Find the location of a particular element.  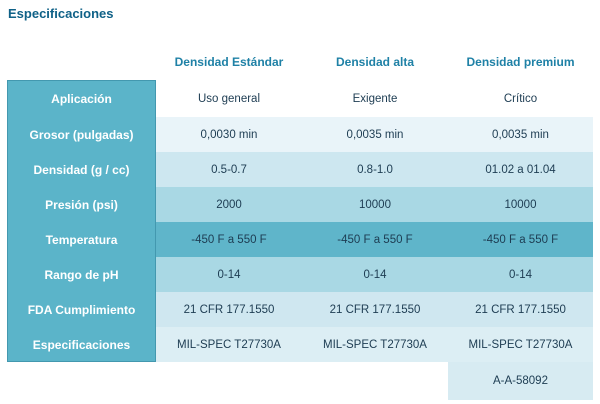

column-header-densidad-premium: Densidad premium is located at coordinates (520, 62).